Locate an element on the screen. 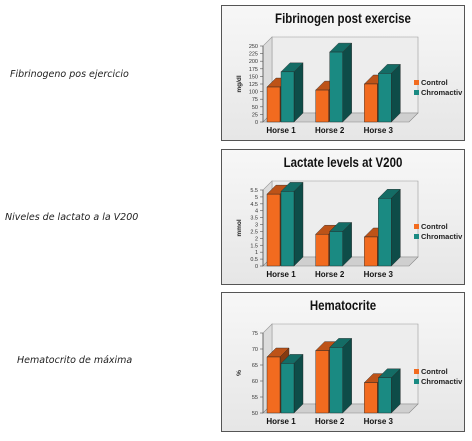 The image size is (472, 441). y-tick-label: 1.5 is located at coordinates (254, 246).